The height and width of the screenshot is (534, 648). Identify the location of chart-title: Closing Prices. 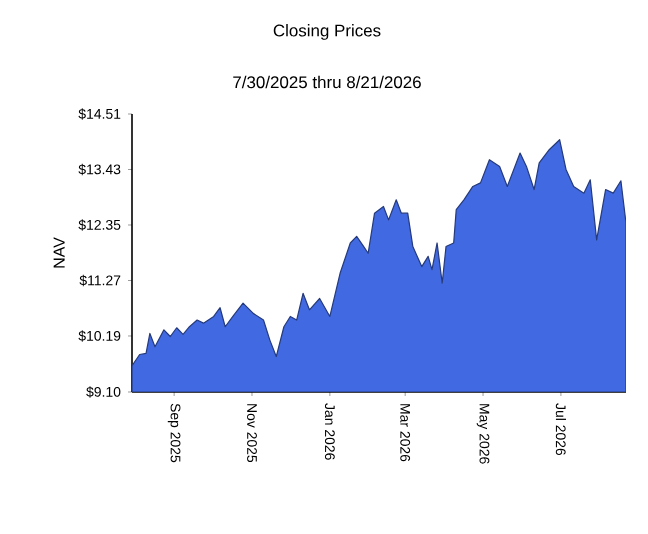
(327, 32).